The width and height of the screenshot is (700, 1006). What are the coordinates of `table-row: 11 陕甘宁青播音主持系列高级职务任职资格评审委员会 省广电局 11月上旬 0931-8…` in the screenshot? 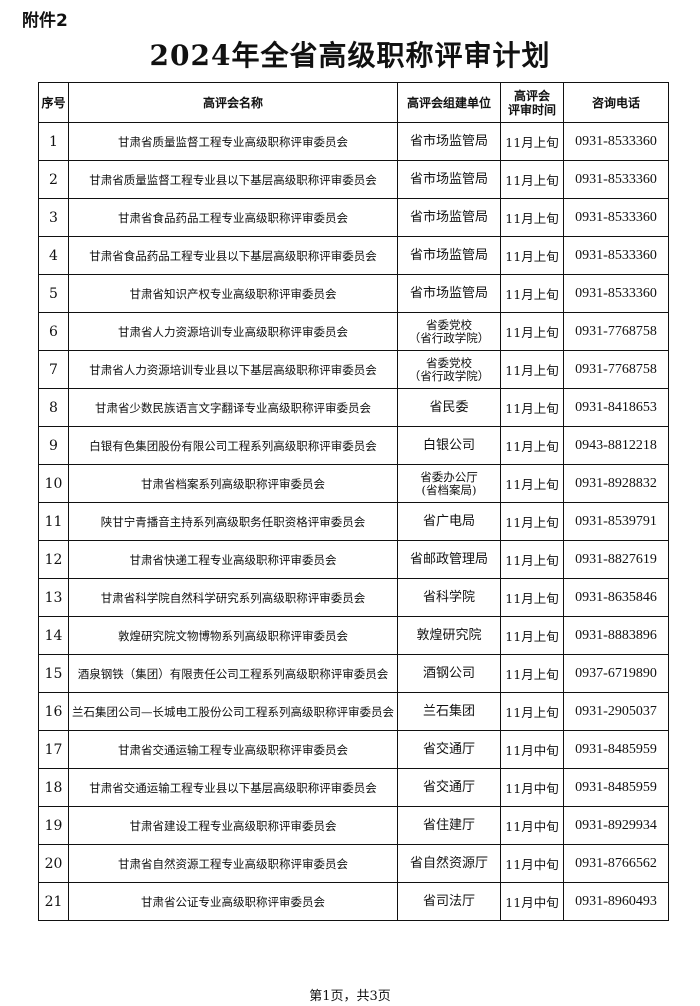 It's located at (353, 521).